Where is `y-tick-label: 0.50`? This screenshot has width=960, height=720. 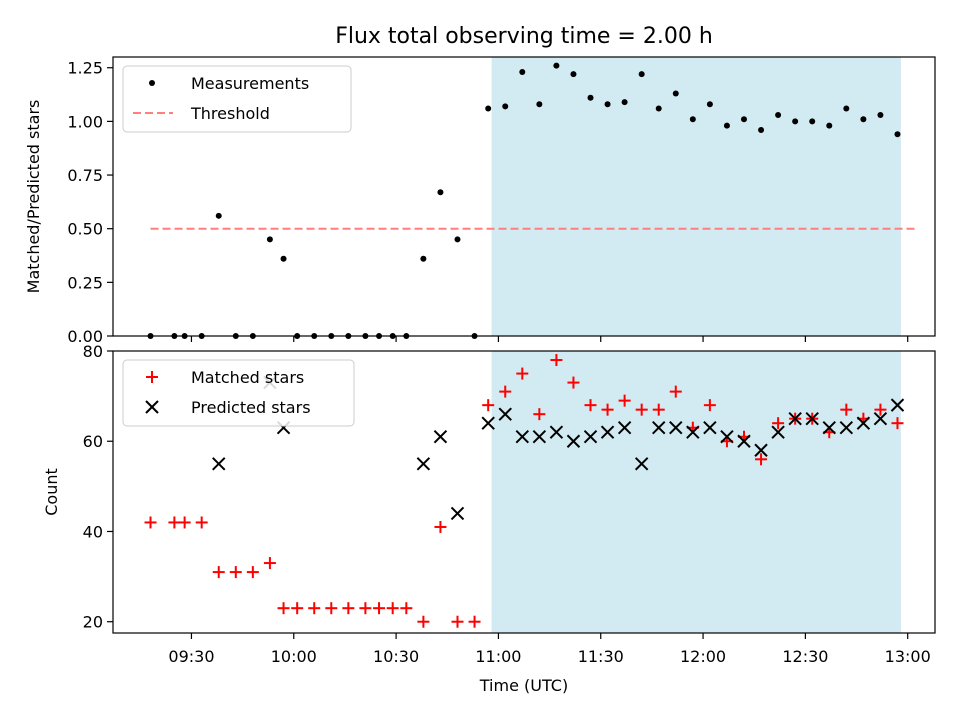
y-tick-label: 0.50 is located at coordinates (85, 229).